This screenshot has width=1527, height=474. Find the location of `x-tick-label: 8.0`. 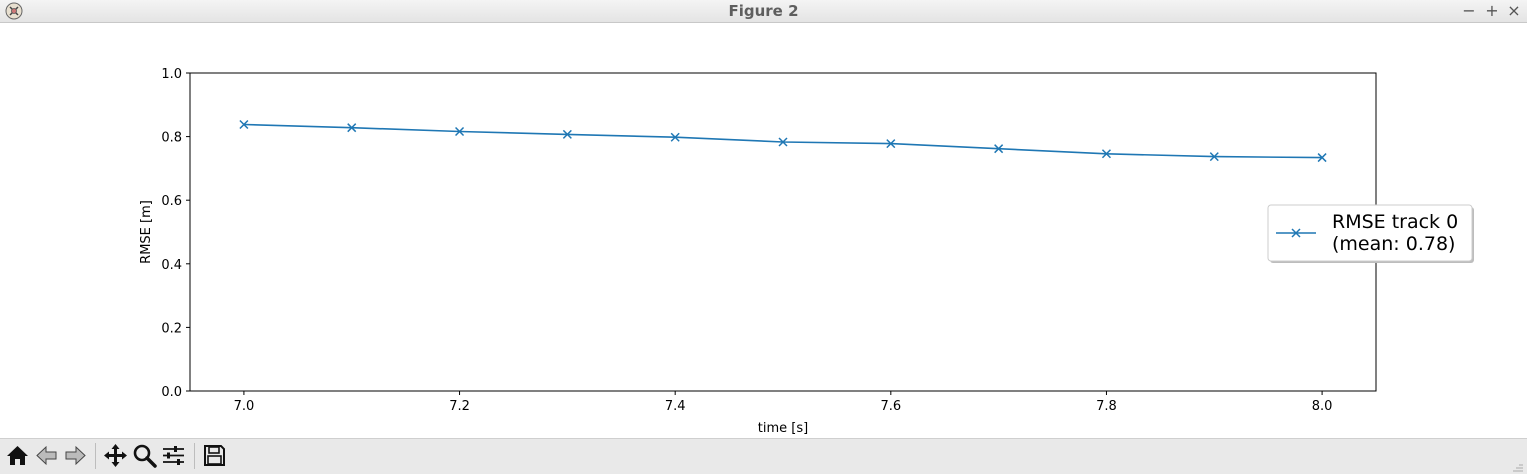

x-tick-label: 8.0 is located at coordinates (1322, 406).